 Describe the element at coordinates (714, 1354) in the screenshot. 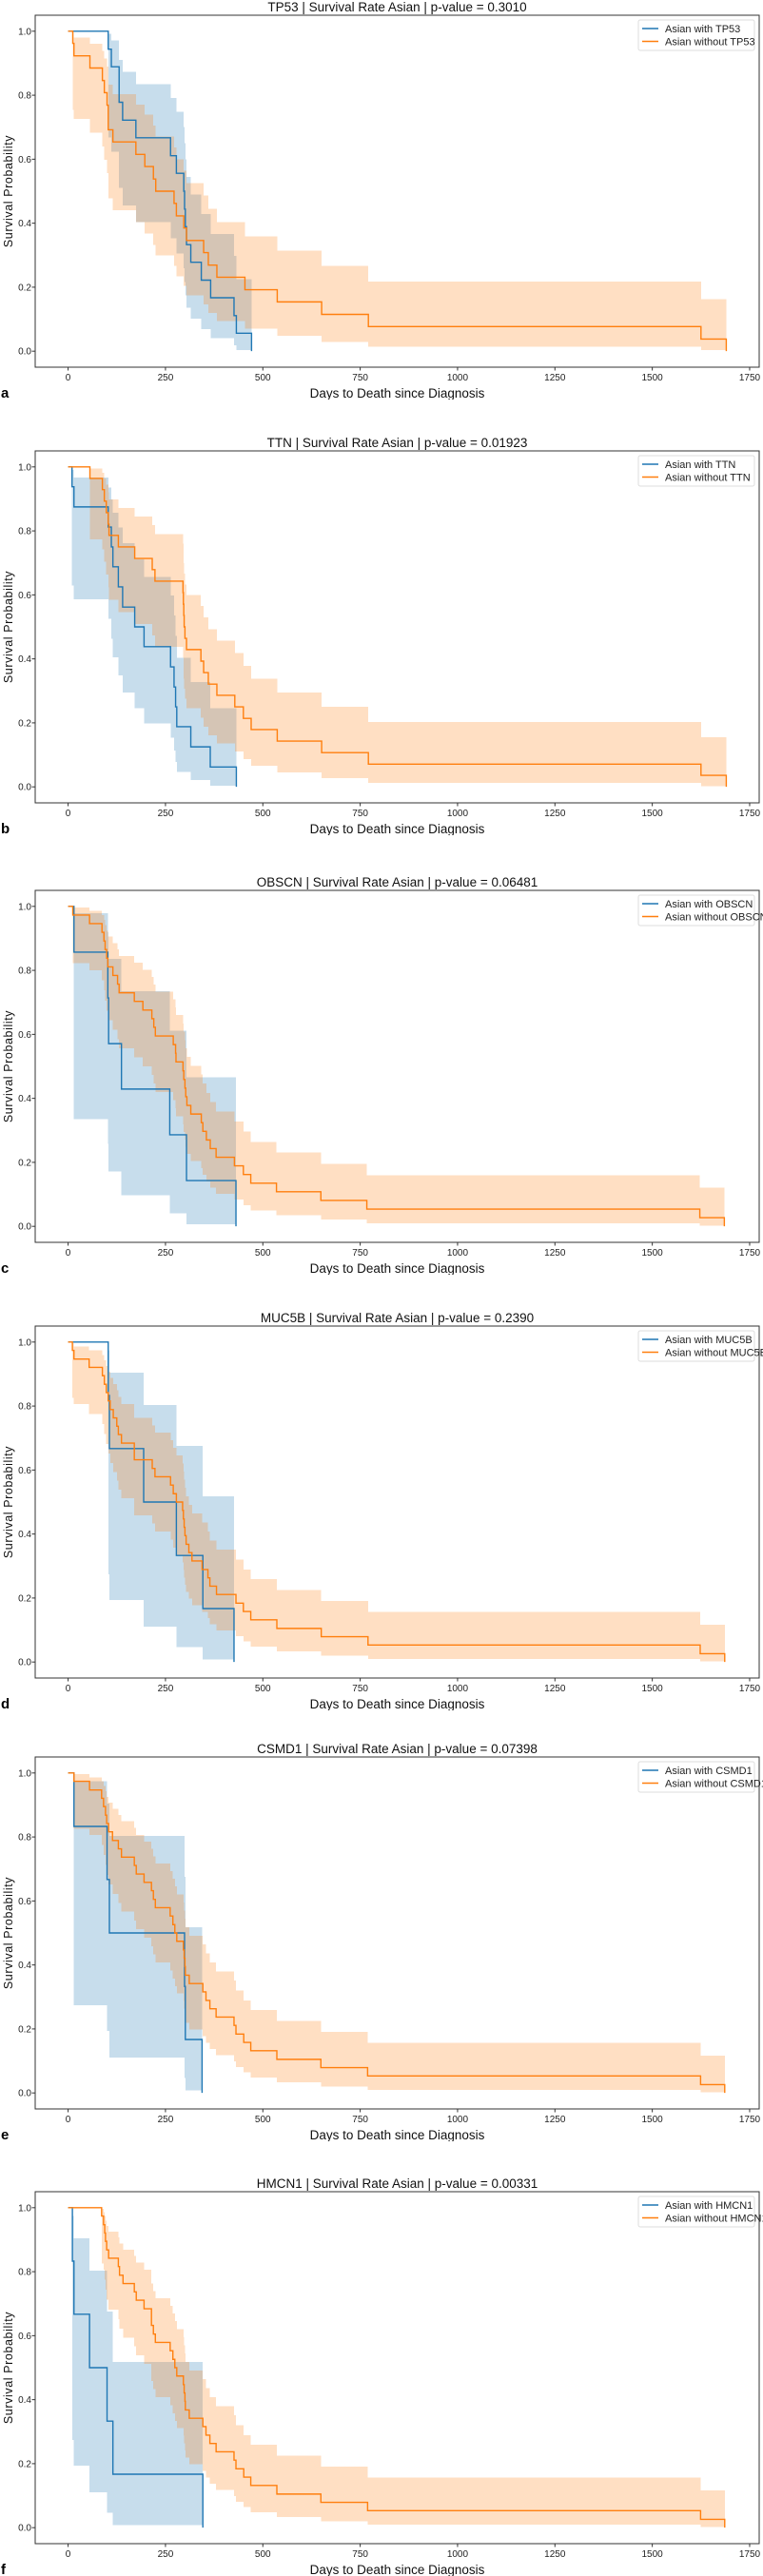

I see `legend-label: Asian without MUC5B` at that location.